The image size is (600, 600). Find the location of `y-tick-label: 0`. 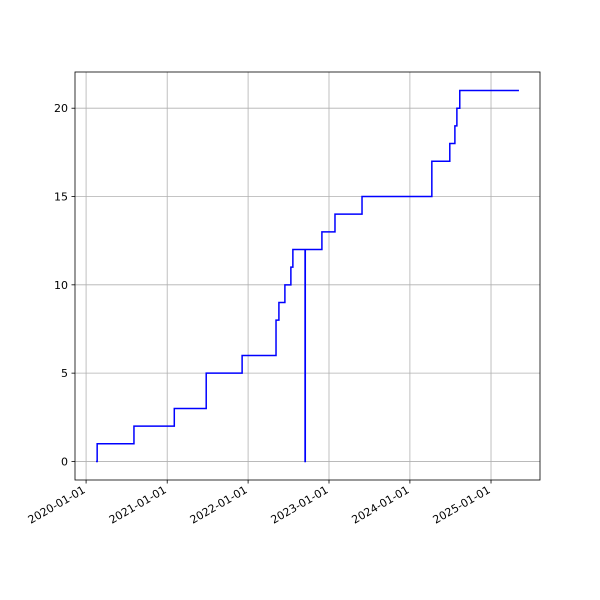

y-tick-label: 0 is located at coordinates (64, 461).